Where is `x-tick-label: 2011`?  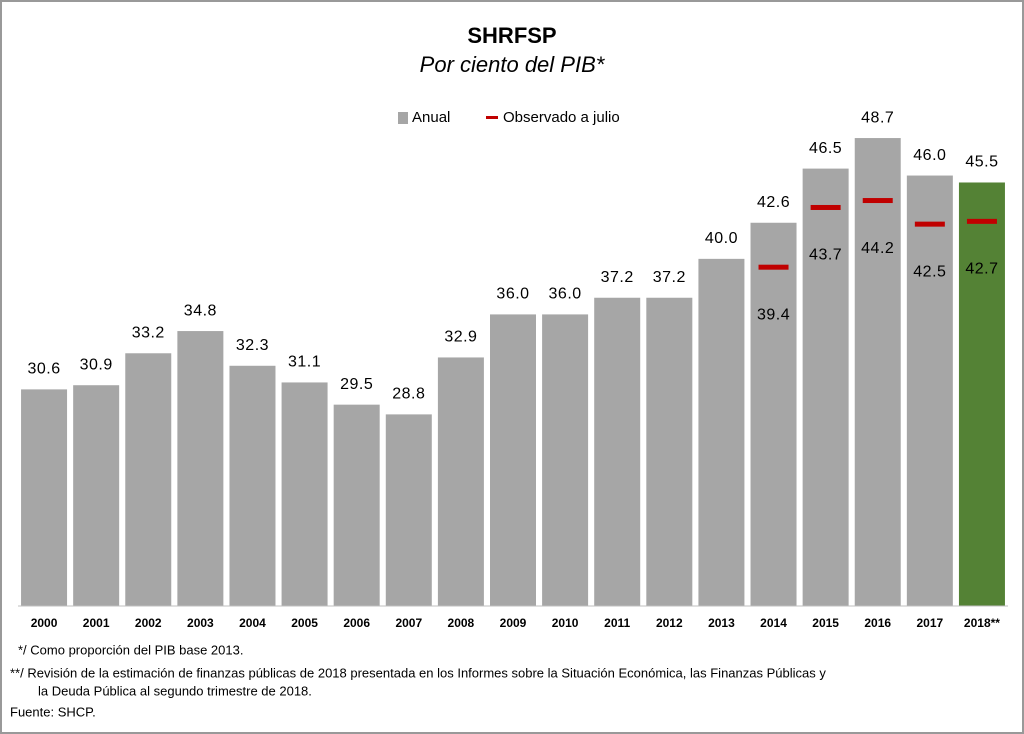
x-tick-label: 2011 is located at coordinates (617, 623).